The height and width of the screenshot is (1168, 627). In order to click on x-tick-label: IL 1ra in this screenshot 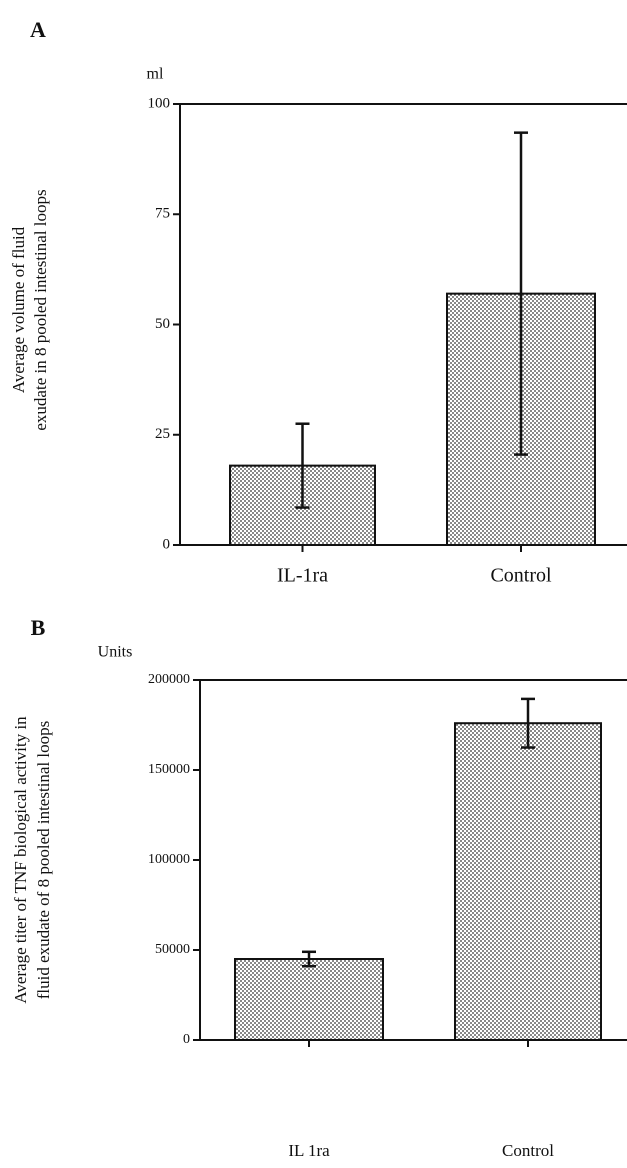, I will do `click(309, 1150)`.